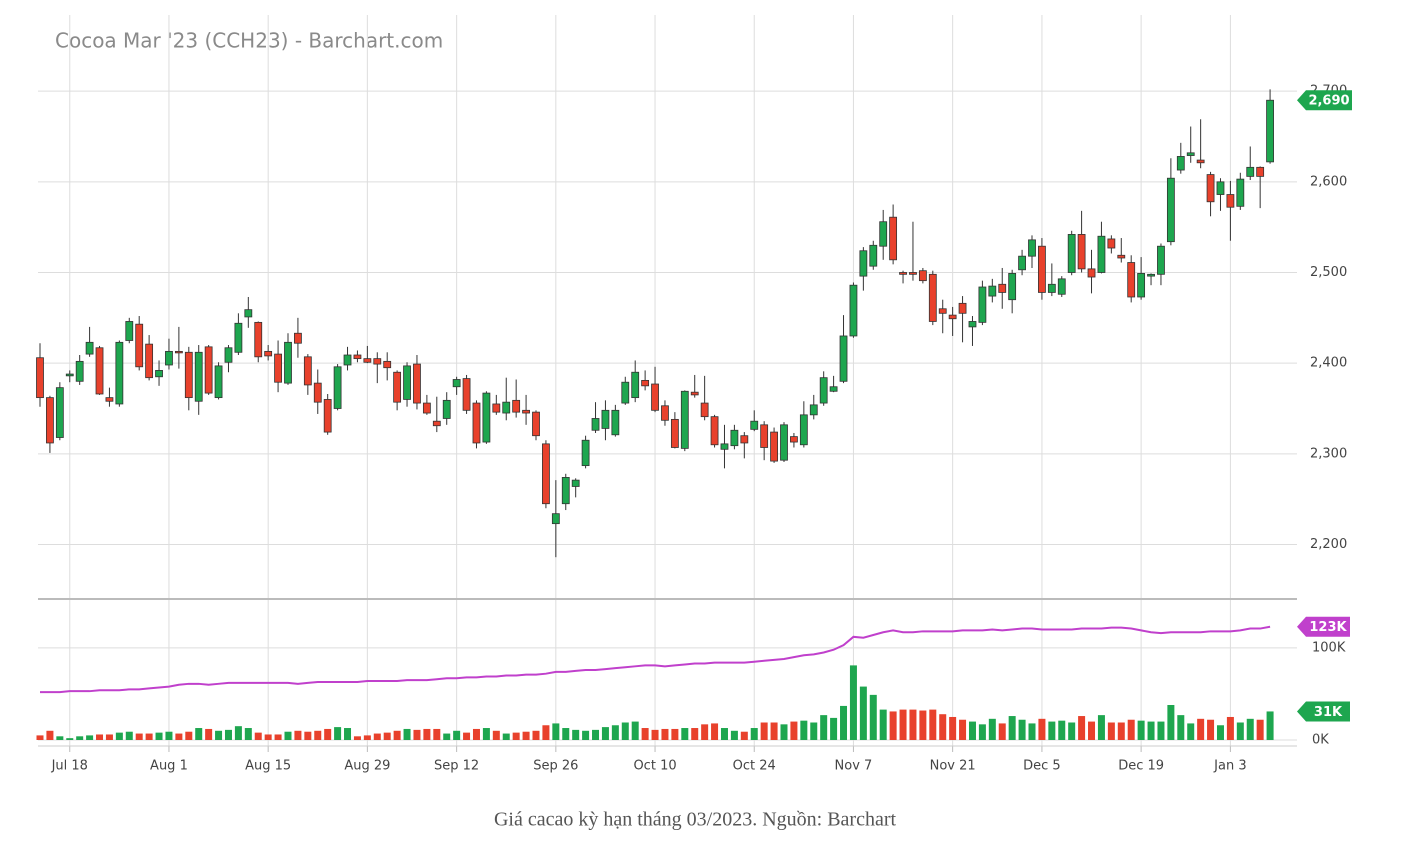  I want to click on x-tick-label: Sep 26, so click(555, 766).